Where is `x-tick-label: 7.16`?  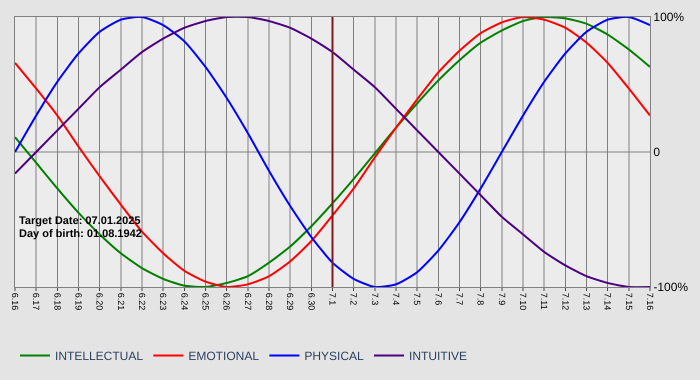 x-tick-label: 7.16 is located at coordinates (650, 301).